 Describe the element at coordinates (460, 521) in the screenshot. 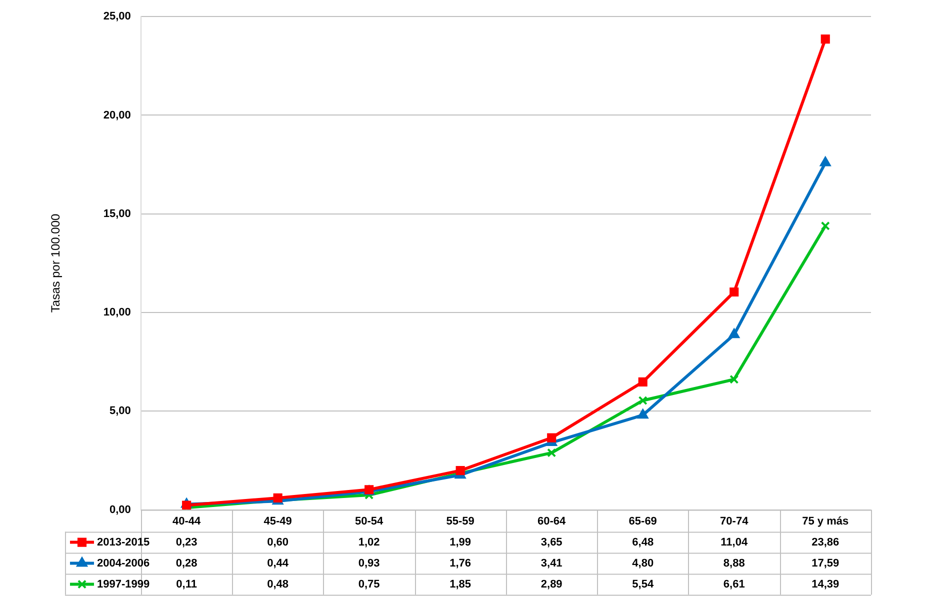

I see `x-tick-label: 55-59` at that location.